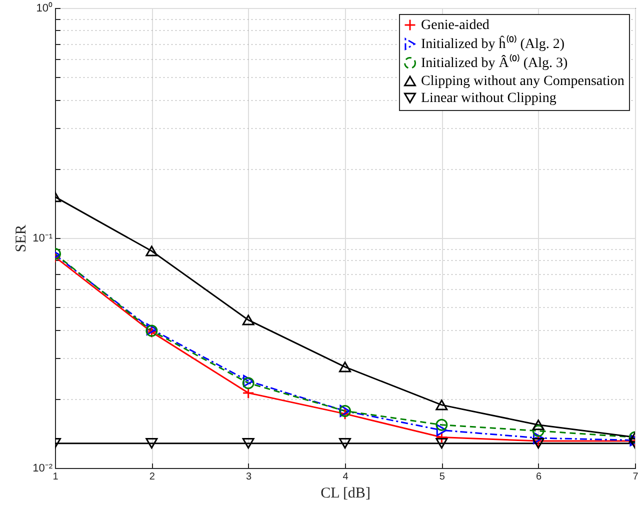  What do you see at coordinates (345, 494) in the screenshot?
I see `x-axis-title: CL [dB]` at bounding box center [345, 494].